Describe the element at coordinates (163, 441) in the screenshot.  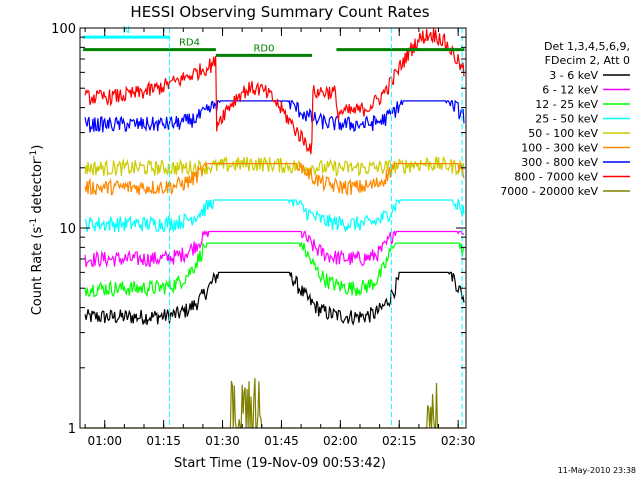
I see `x-tick-label-1: 01:15` at that location.